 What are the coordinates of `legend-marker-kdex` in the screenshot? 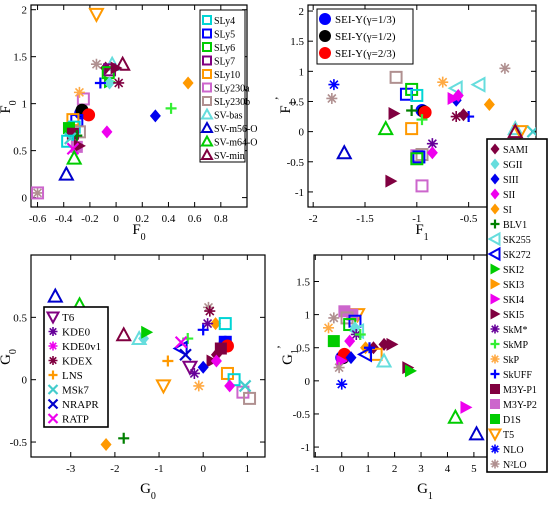 It's located at (53, 360).